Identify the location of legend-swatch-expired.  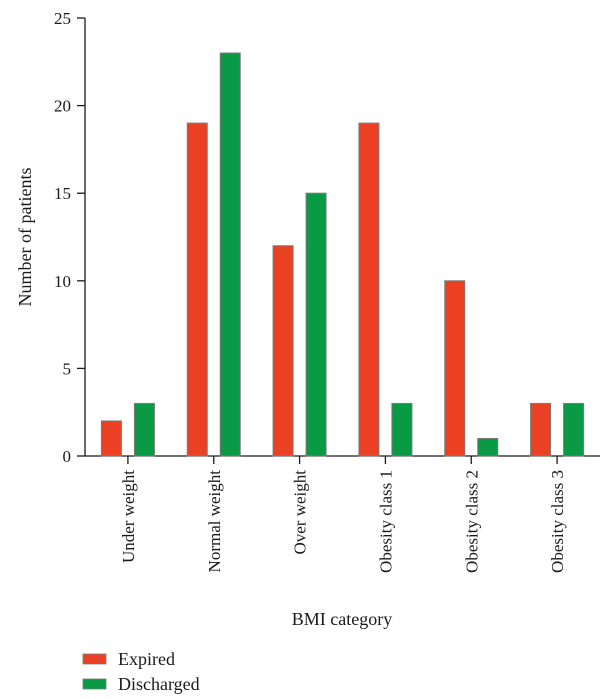
(94, 659).